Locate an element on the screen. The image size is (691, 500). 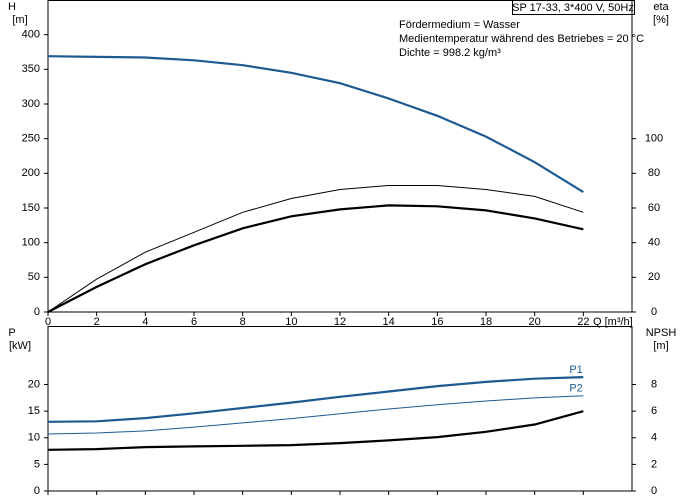
x-tick-label: 16 is located at coordinates (437, 322).